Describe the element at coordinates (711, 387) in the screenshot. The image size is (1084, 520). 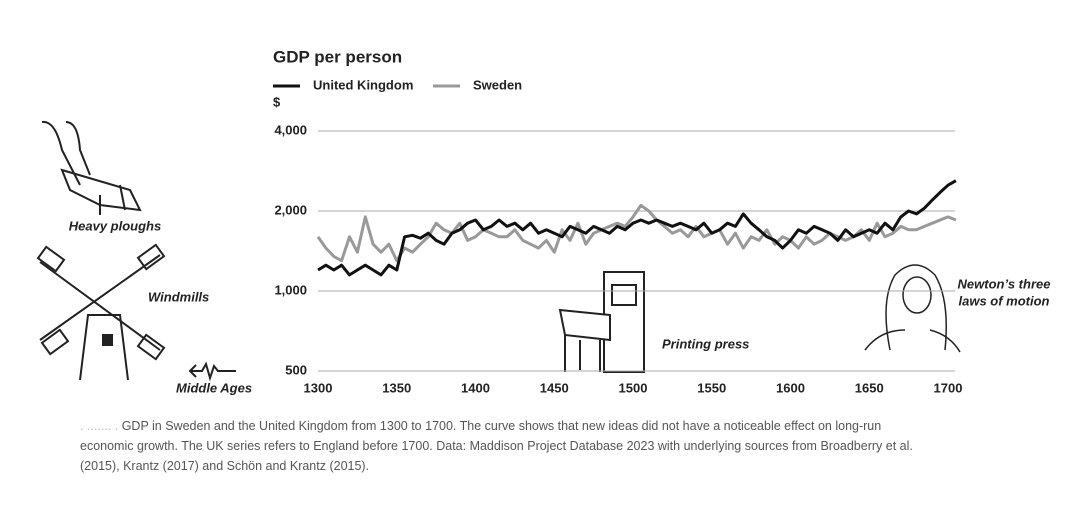
I see `x-tick-label: 1550` at that location.